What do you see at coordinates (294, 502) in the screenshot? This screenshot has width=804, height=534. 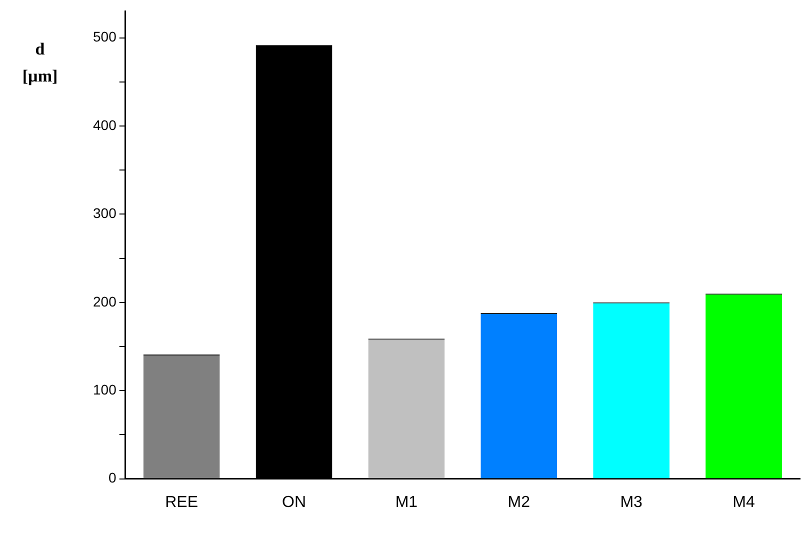 I see `x-tick-label: ON` at bounding box center [294, 502].